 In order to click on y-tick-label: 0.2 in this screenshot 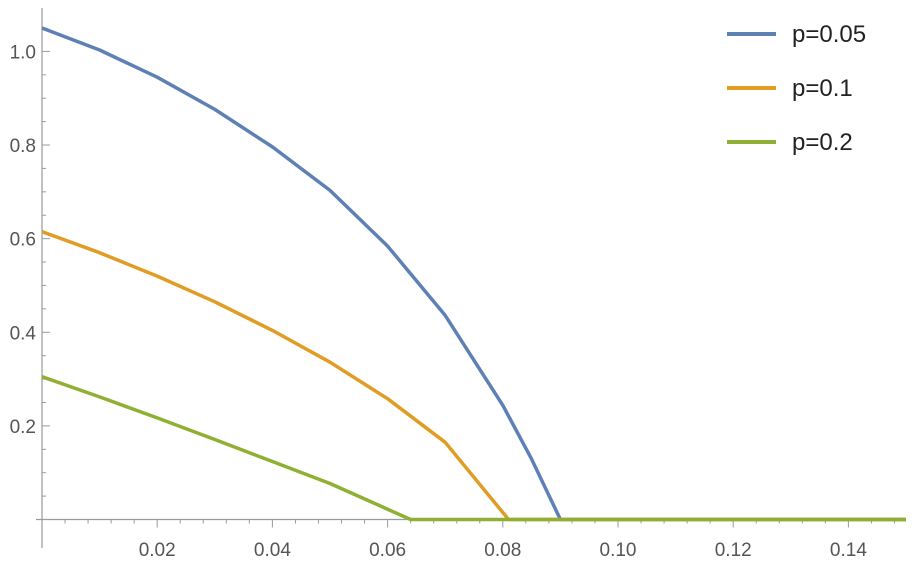, I will do `click(23, 427)`.